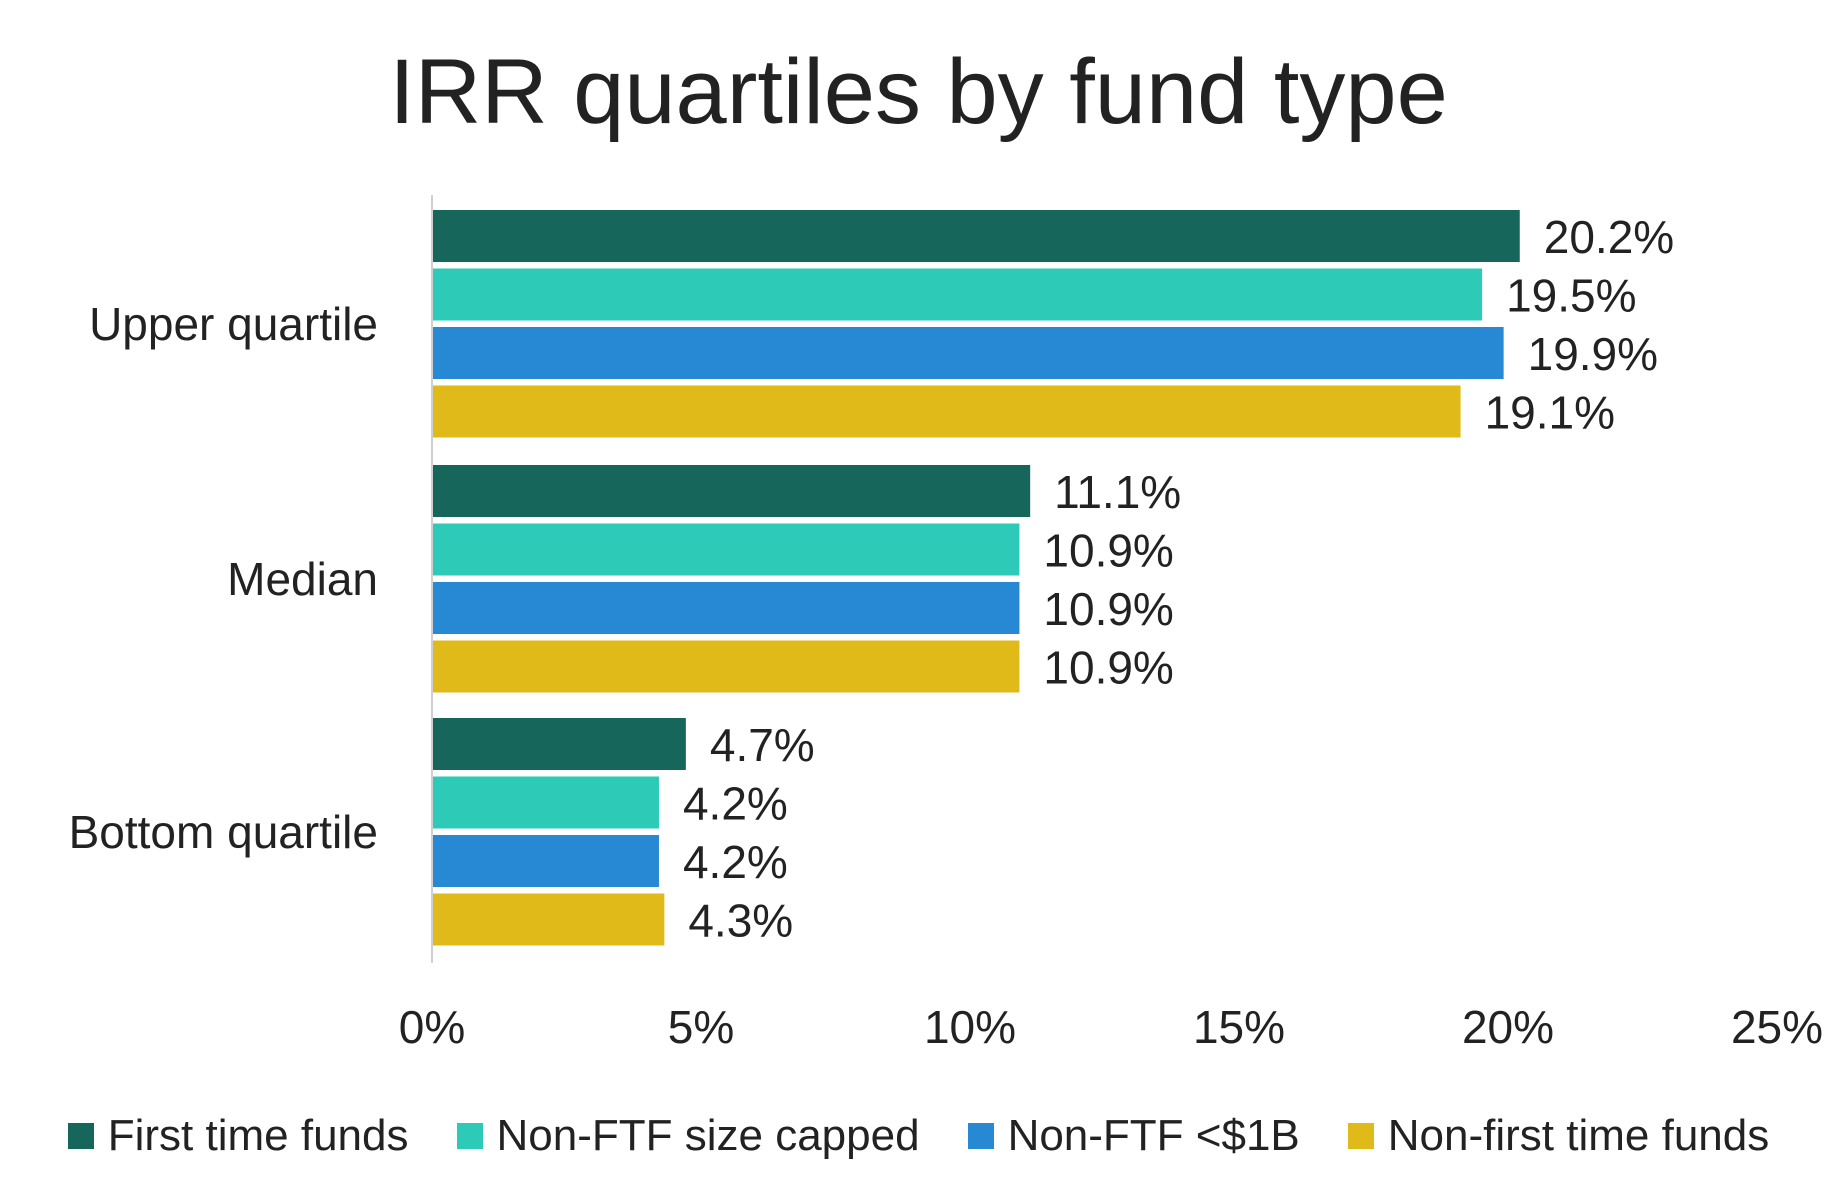  I want to click on legend-label: Non-first time funds, so click(1578, 1135).